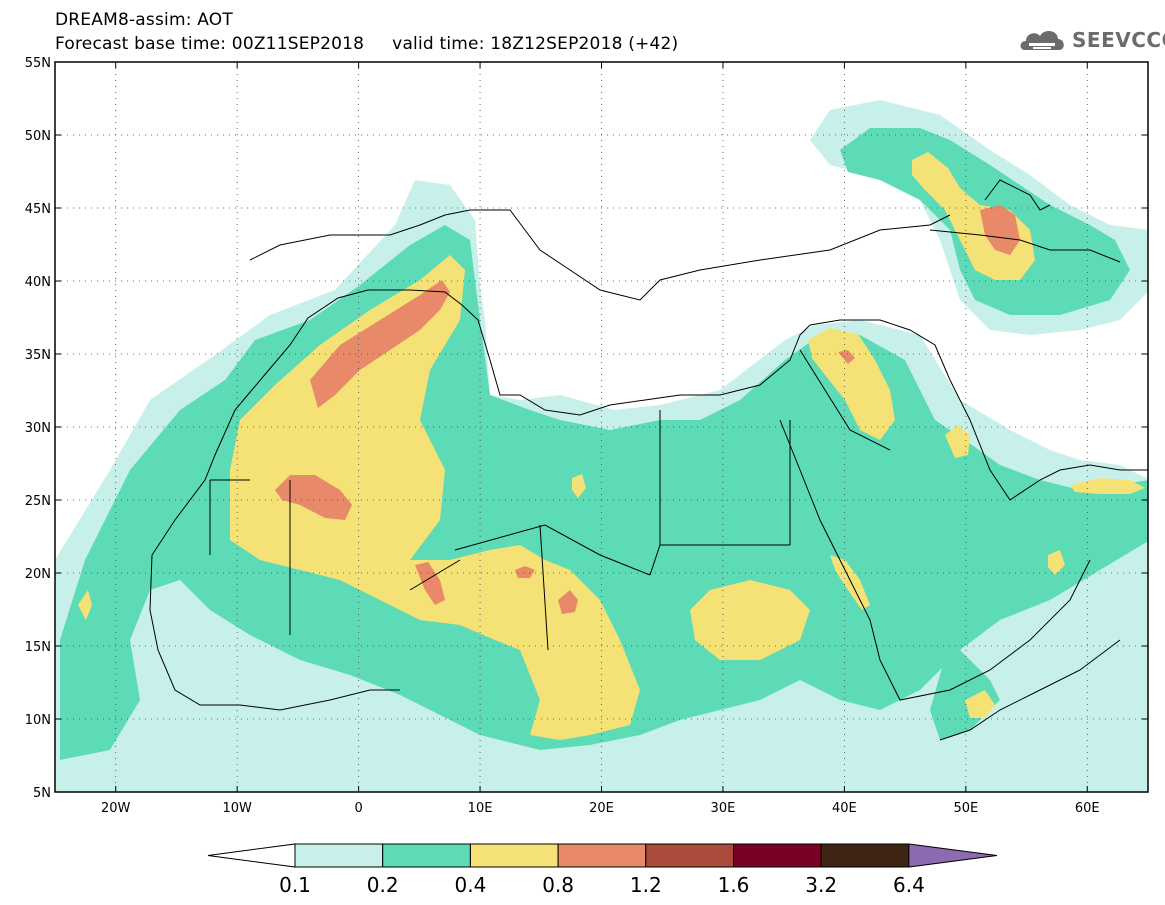 This screenshot has height=905, width=1165. Describe the element at coordinates (1042, 40) in the screenshot. I see `cloud-logo-icon` at that location.